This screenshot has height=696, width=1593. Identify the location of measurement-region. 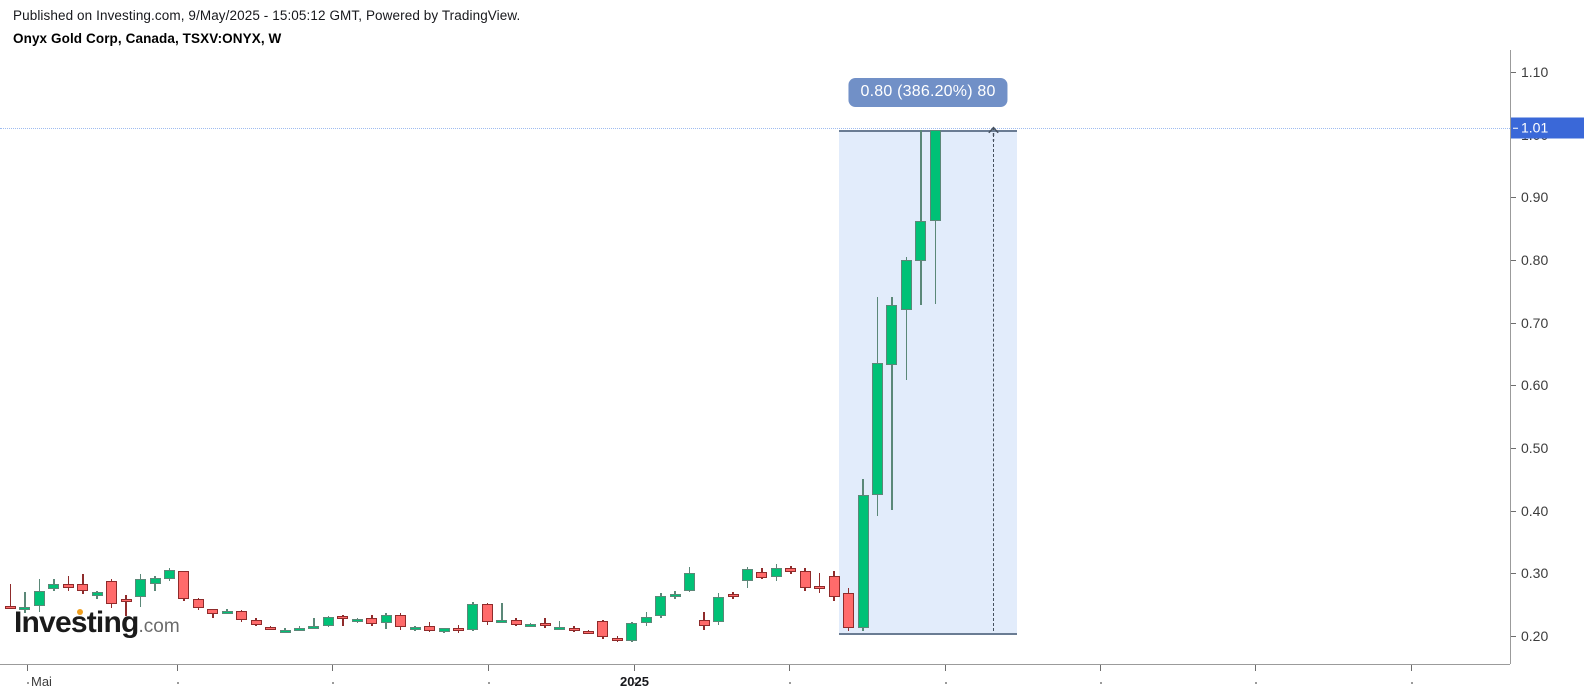
(928, 383).